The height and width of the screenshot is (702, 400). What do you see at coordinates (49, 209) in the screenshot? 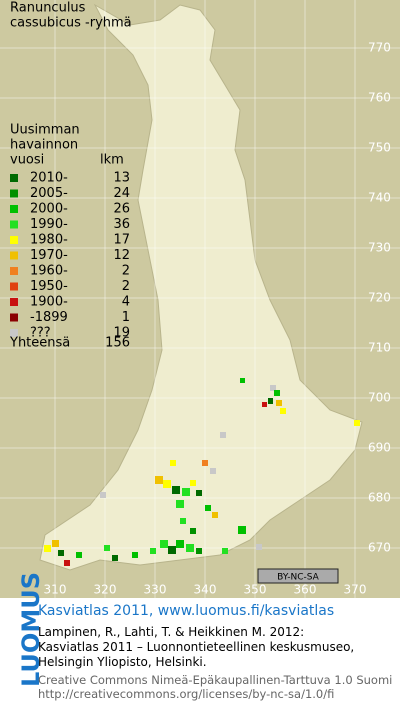
I see `legend-label: 2000-` at bounding box center [49, 209].